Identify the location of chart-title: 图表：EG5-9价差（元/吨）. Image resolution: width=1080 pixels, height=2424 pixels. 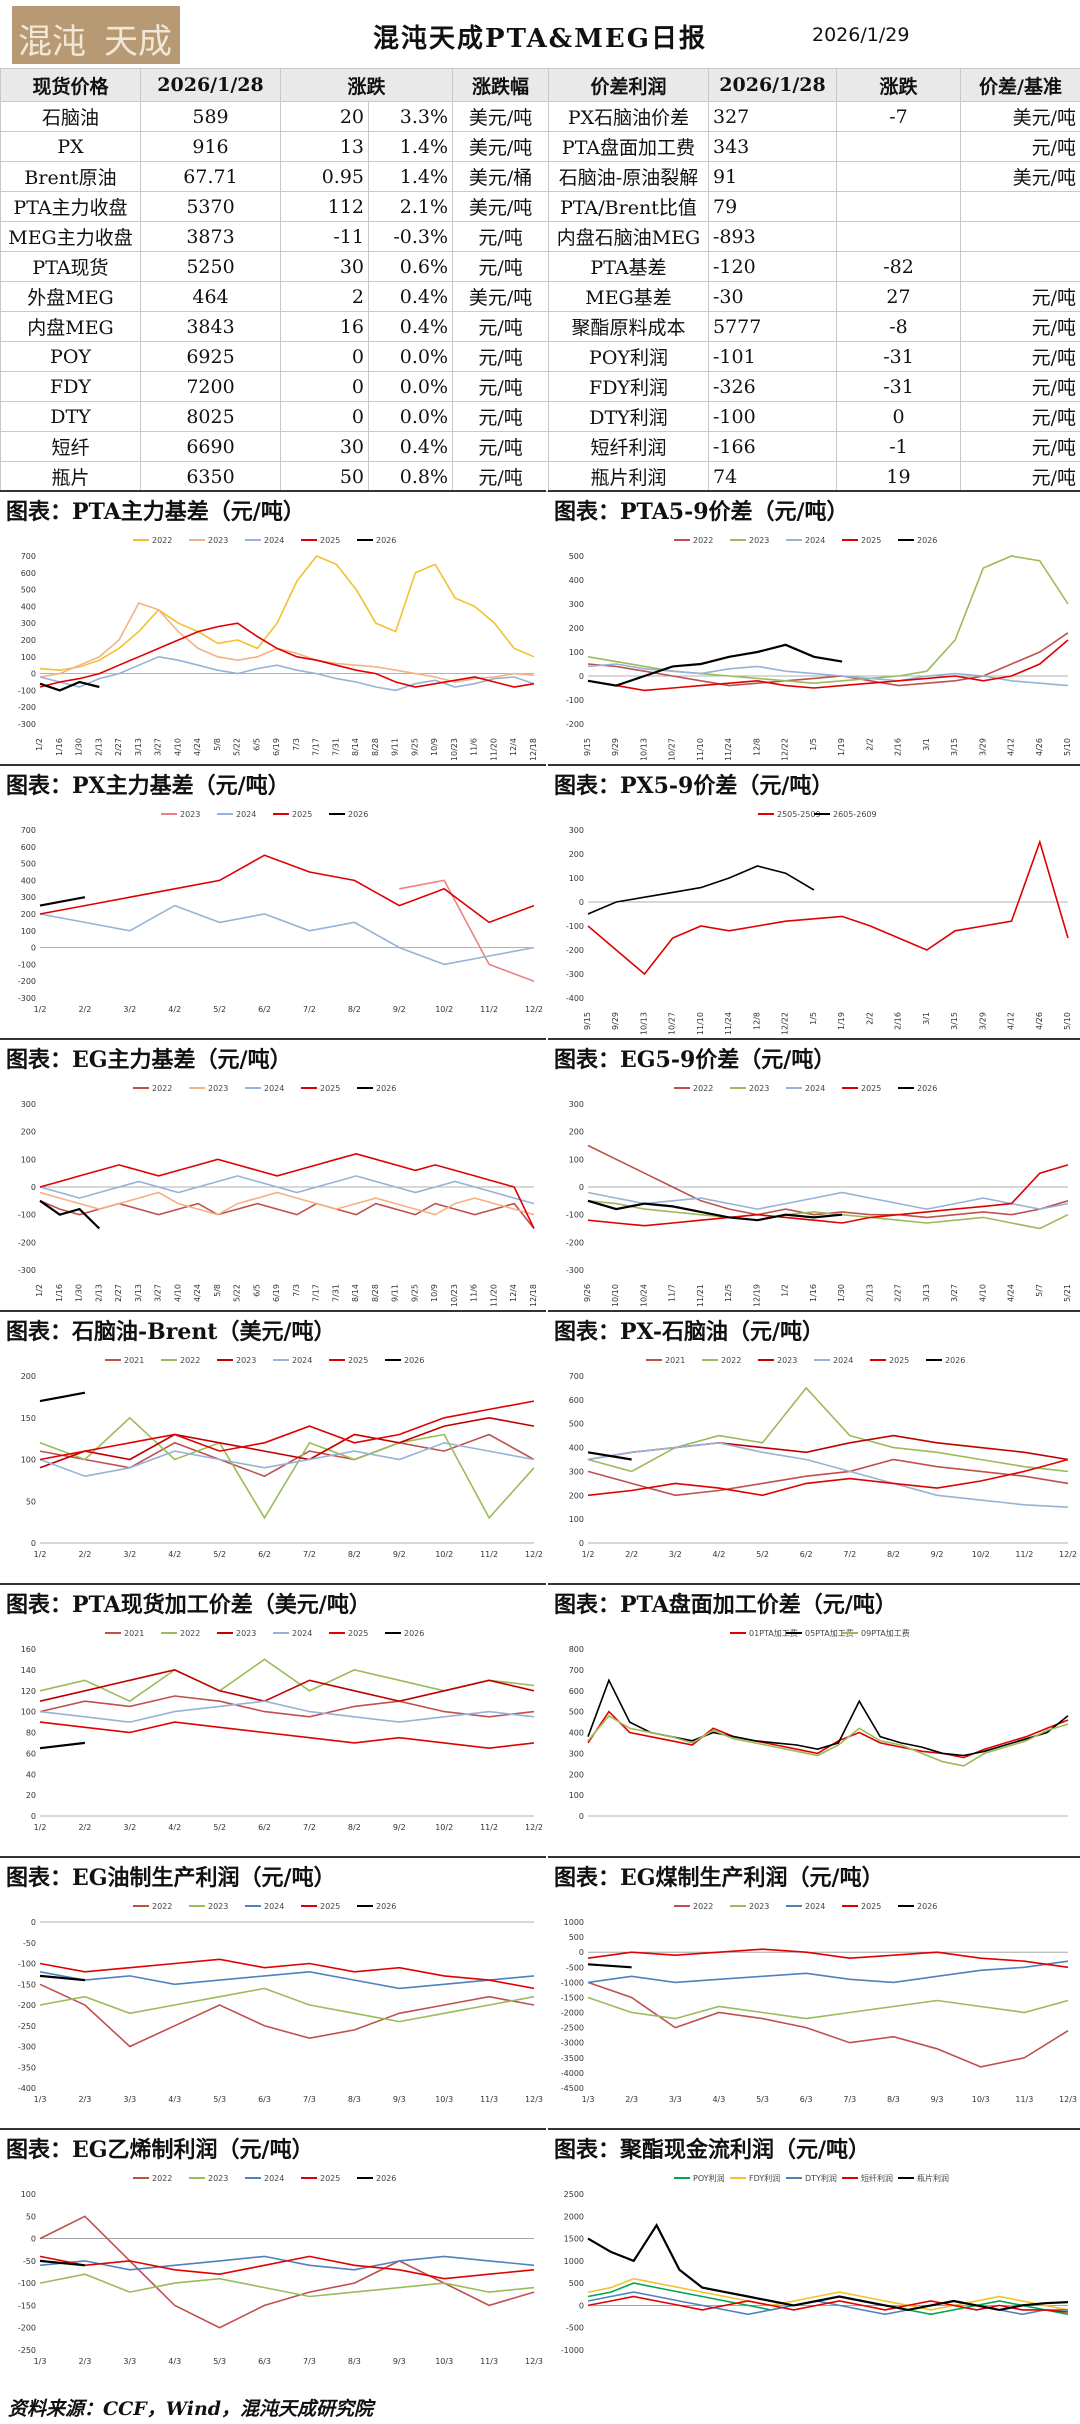
(695, 1060).